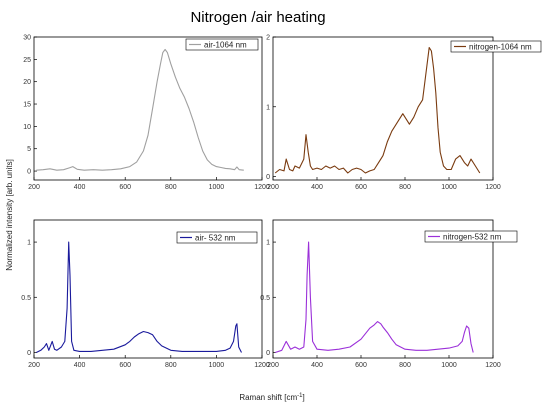  What do you see at coordinates (27, 38) in the screenshot?
I see `y-tick-label: 30` at bounding box center [27, 38].